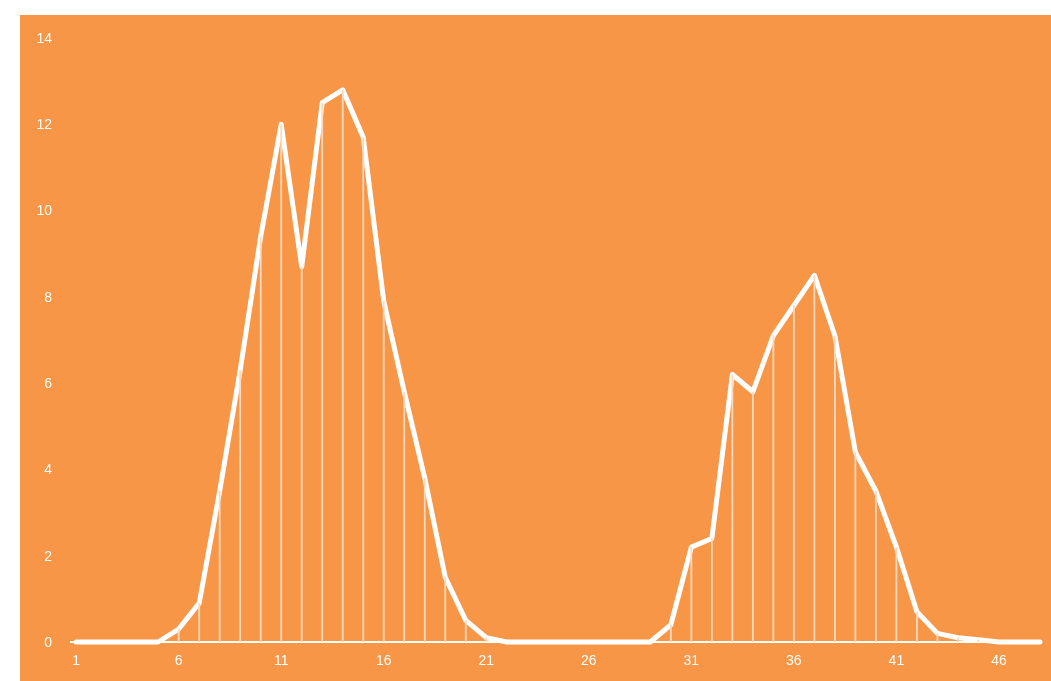  What do you see at coordinates (999, 660) in the screenshot?
I see `x-tick-label: 46` at bounding box center [999, 660].